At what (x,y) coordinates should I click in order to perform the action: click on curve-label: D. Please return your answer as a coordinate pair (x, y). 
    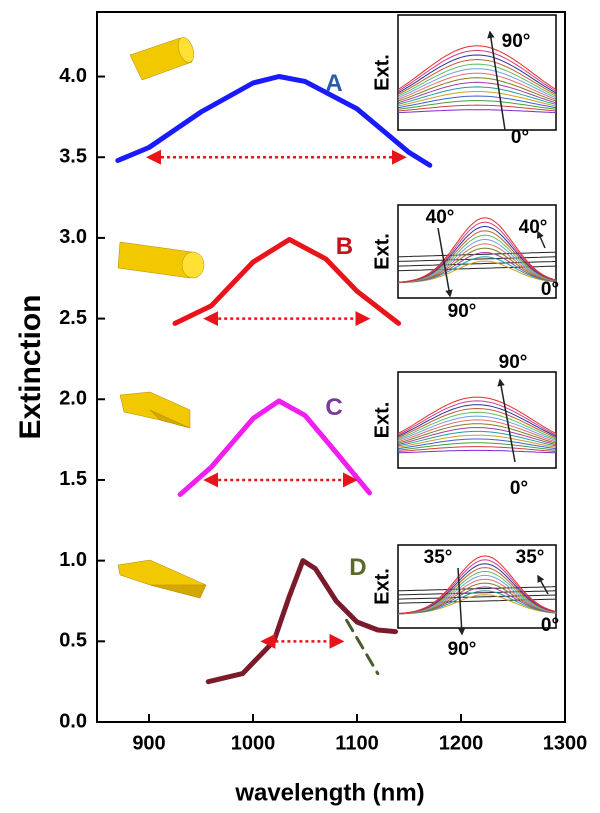
    Looking at the image, I should click on (357, 567).